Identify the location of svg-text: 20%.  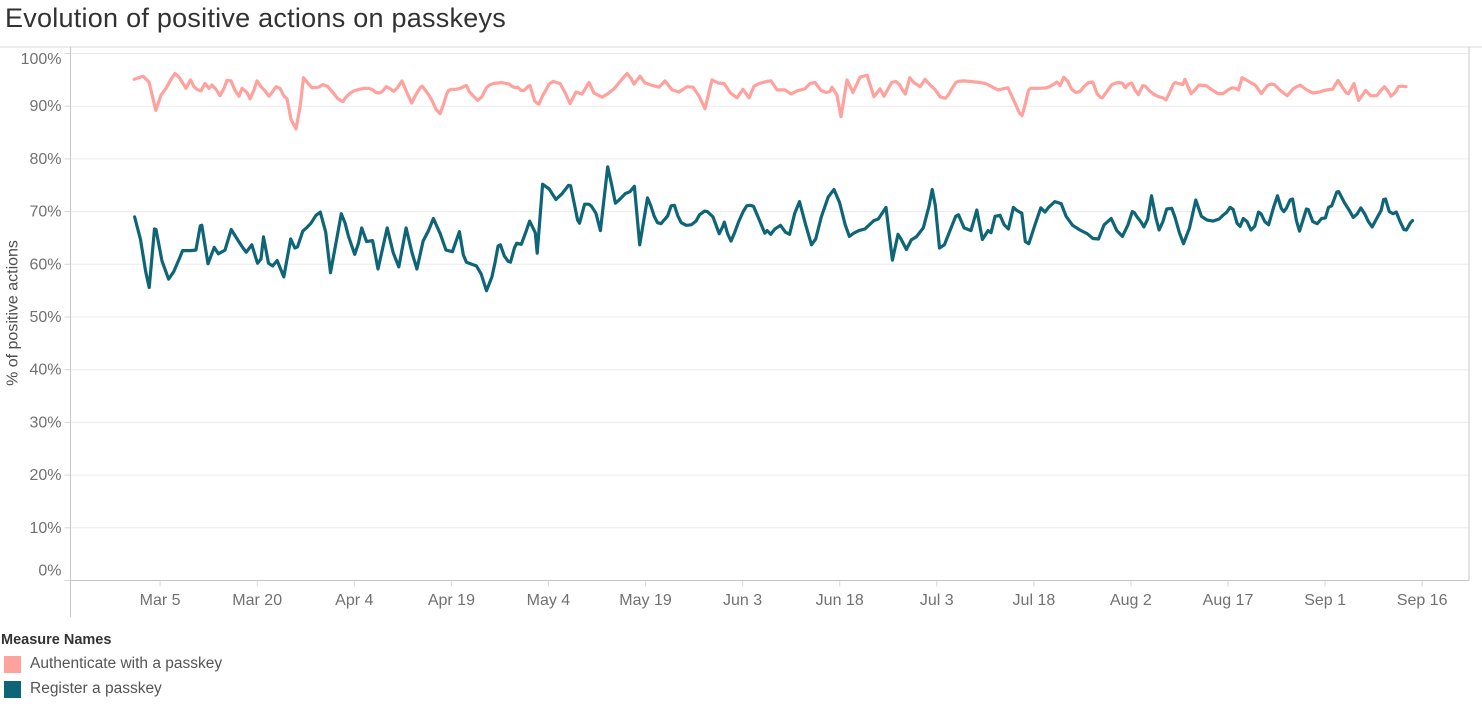
(45, 475).